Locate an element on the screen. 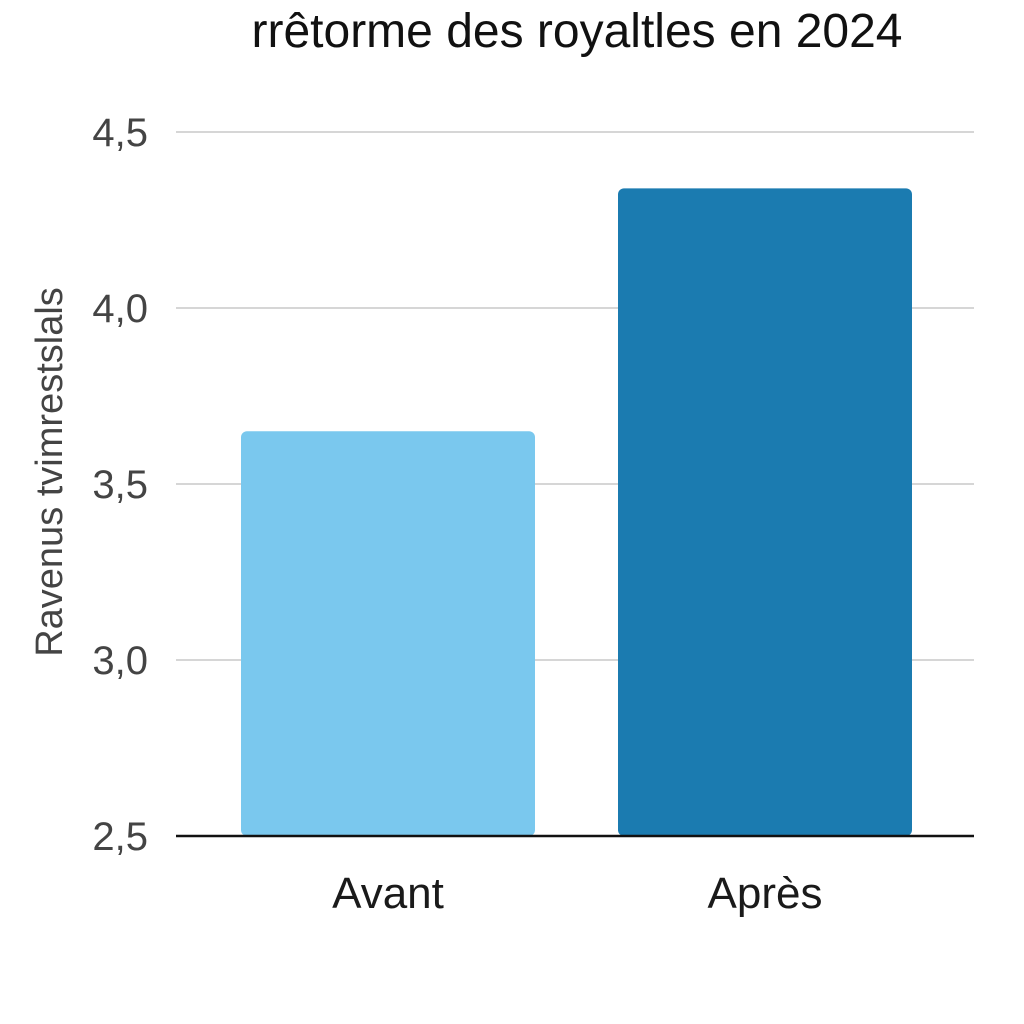 The image size is (1024, 1024). x-category-label: Avant is located at coordinates (388, 893).